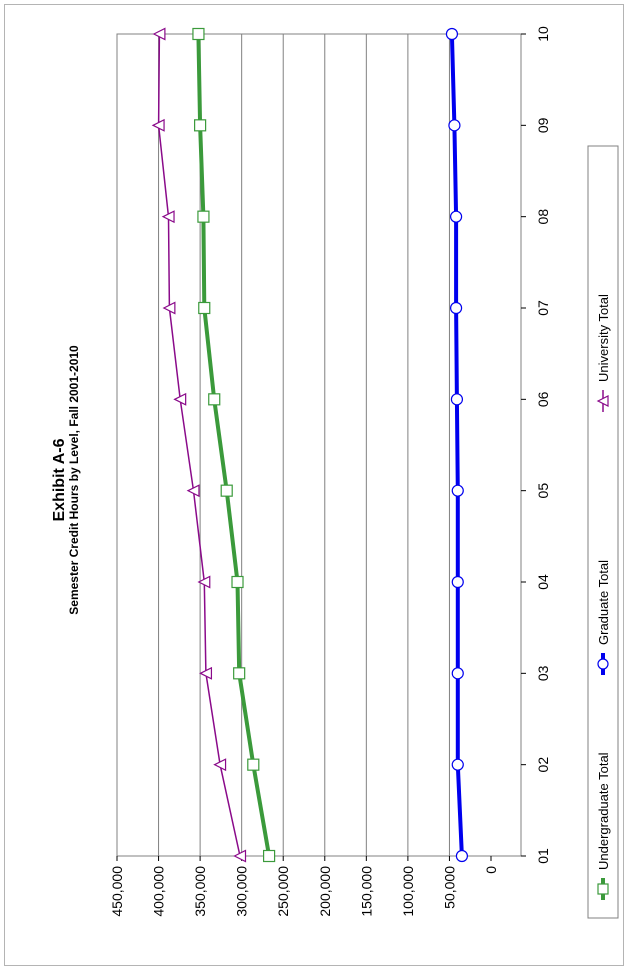 The image size is (629, 971). What do you see at coordinates (242, 891) in the screenshot?
I see `value-tick-label: 300,000` at bounding box center [242, 891].